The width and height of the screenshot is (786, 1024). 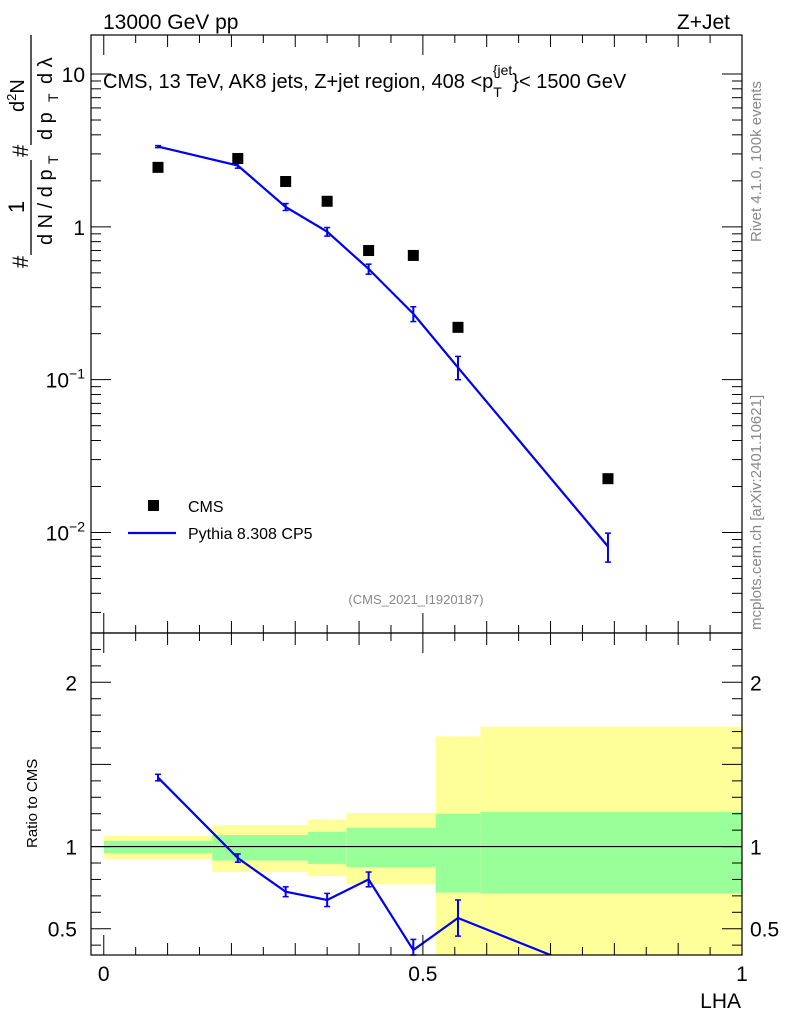 I want to click on main-y-tick-label: 1, so click(x=79, y=228).